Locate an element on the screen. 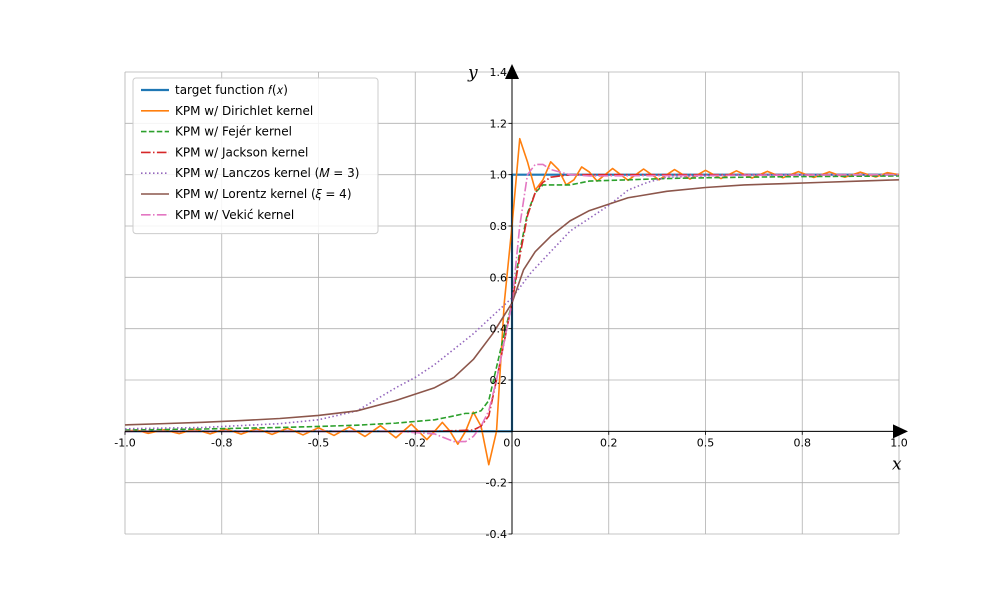 Image resolution: width=1000 pixels, height=600 pixels. legend-label: KPM w/ Fejér kernel is located at coordinates (233, 132).